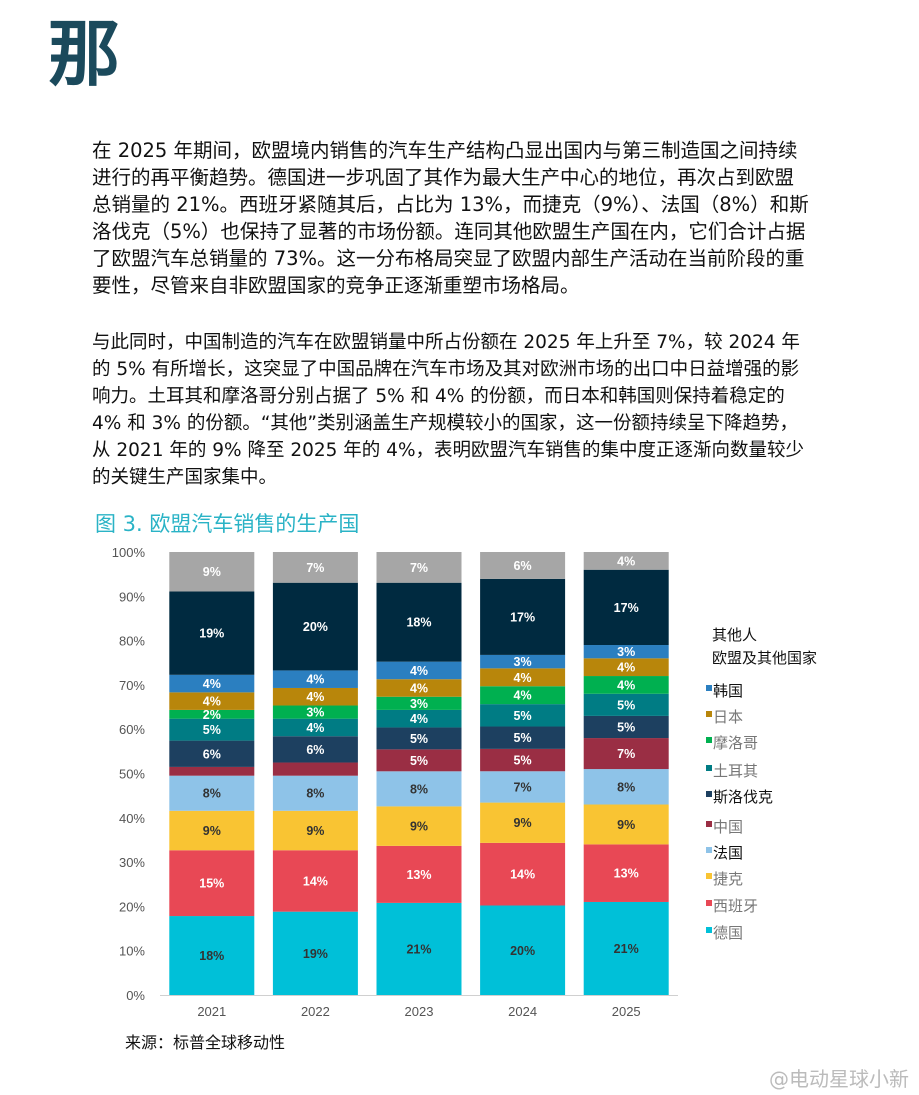 This screenshot has width=919, height=1095. Describe the element at coordinates (132, 685) in the screenshot. I see `y-tick-label: 70%` at that location.